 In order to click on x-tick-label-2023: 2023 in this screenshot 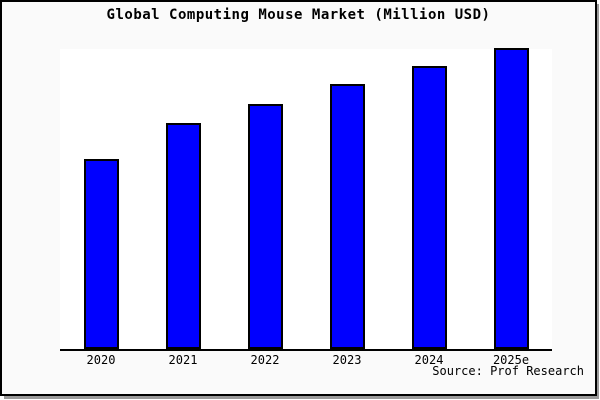, I will do `click(347, 360)`.